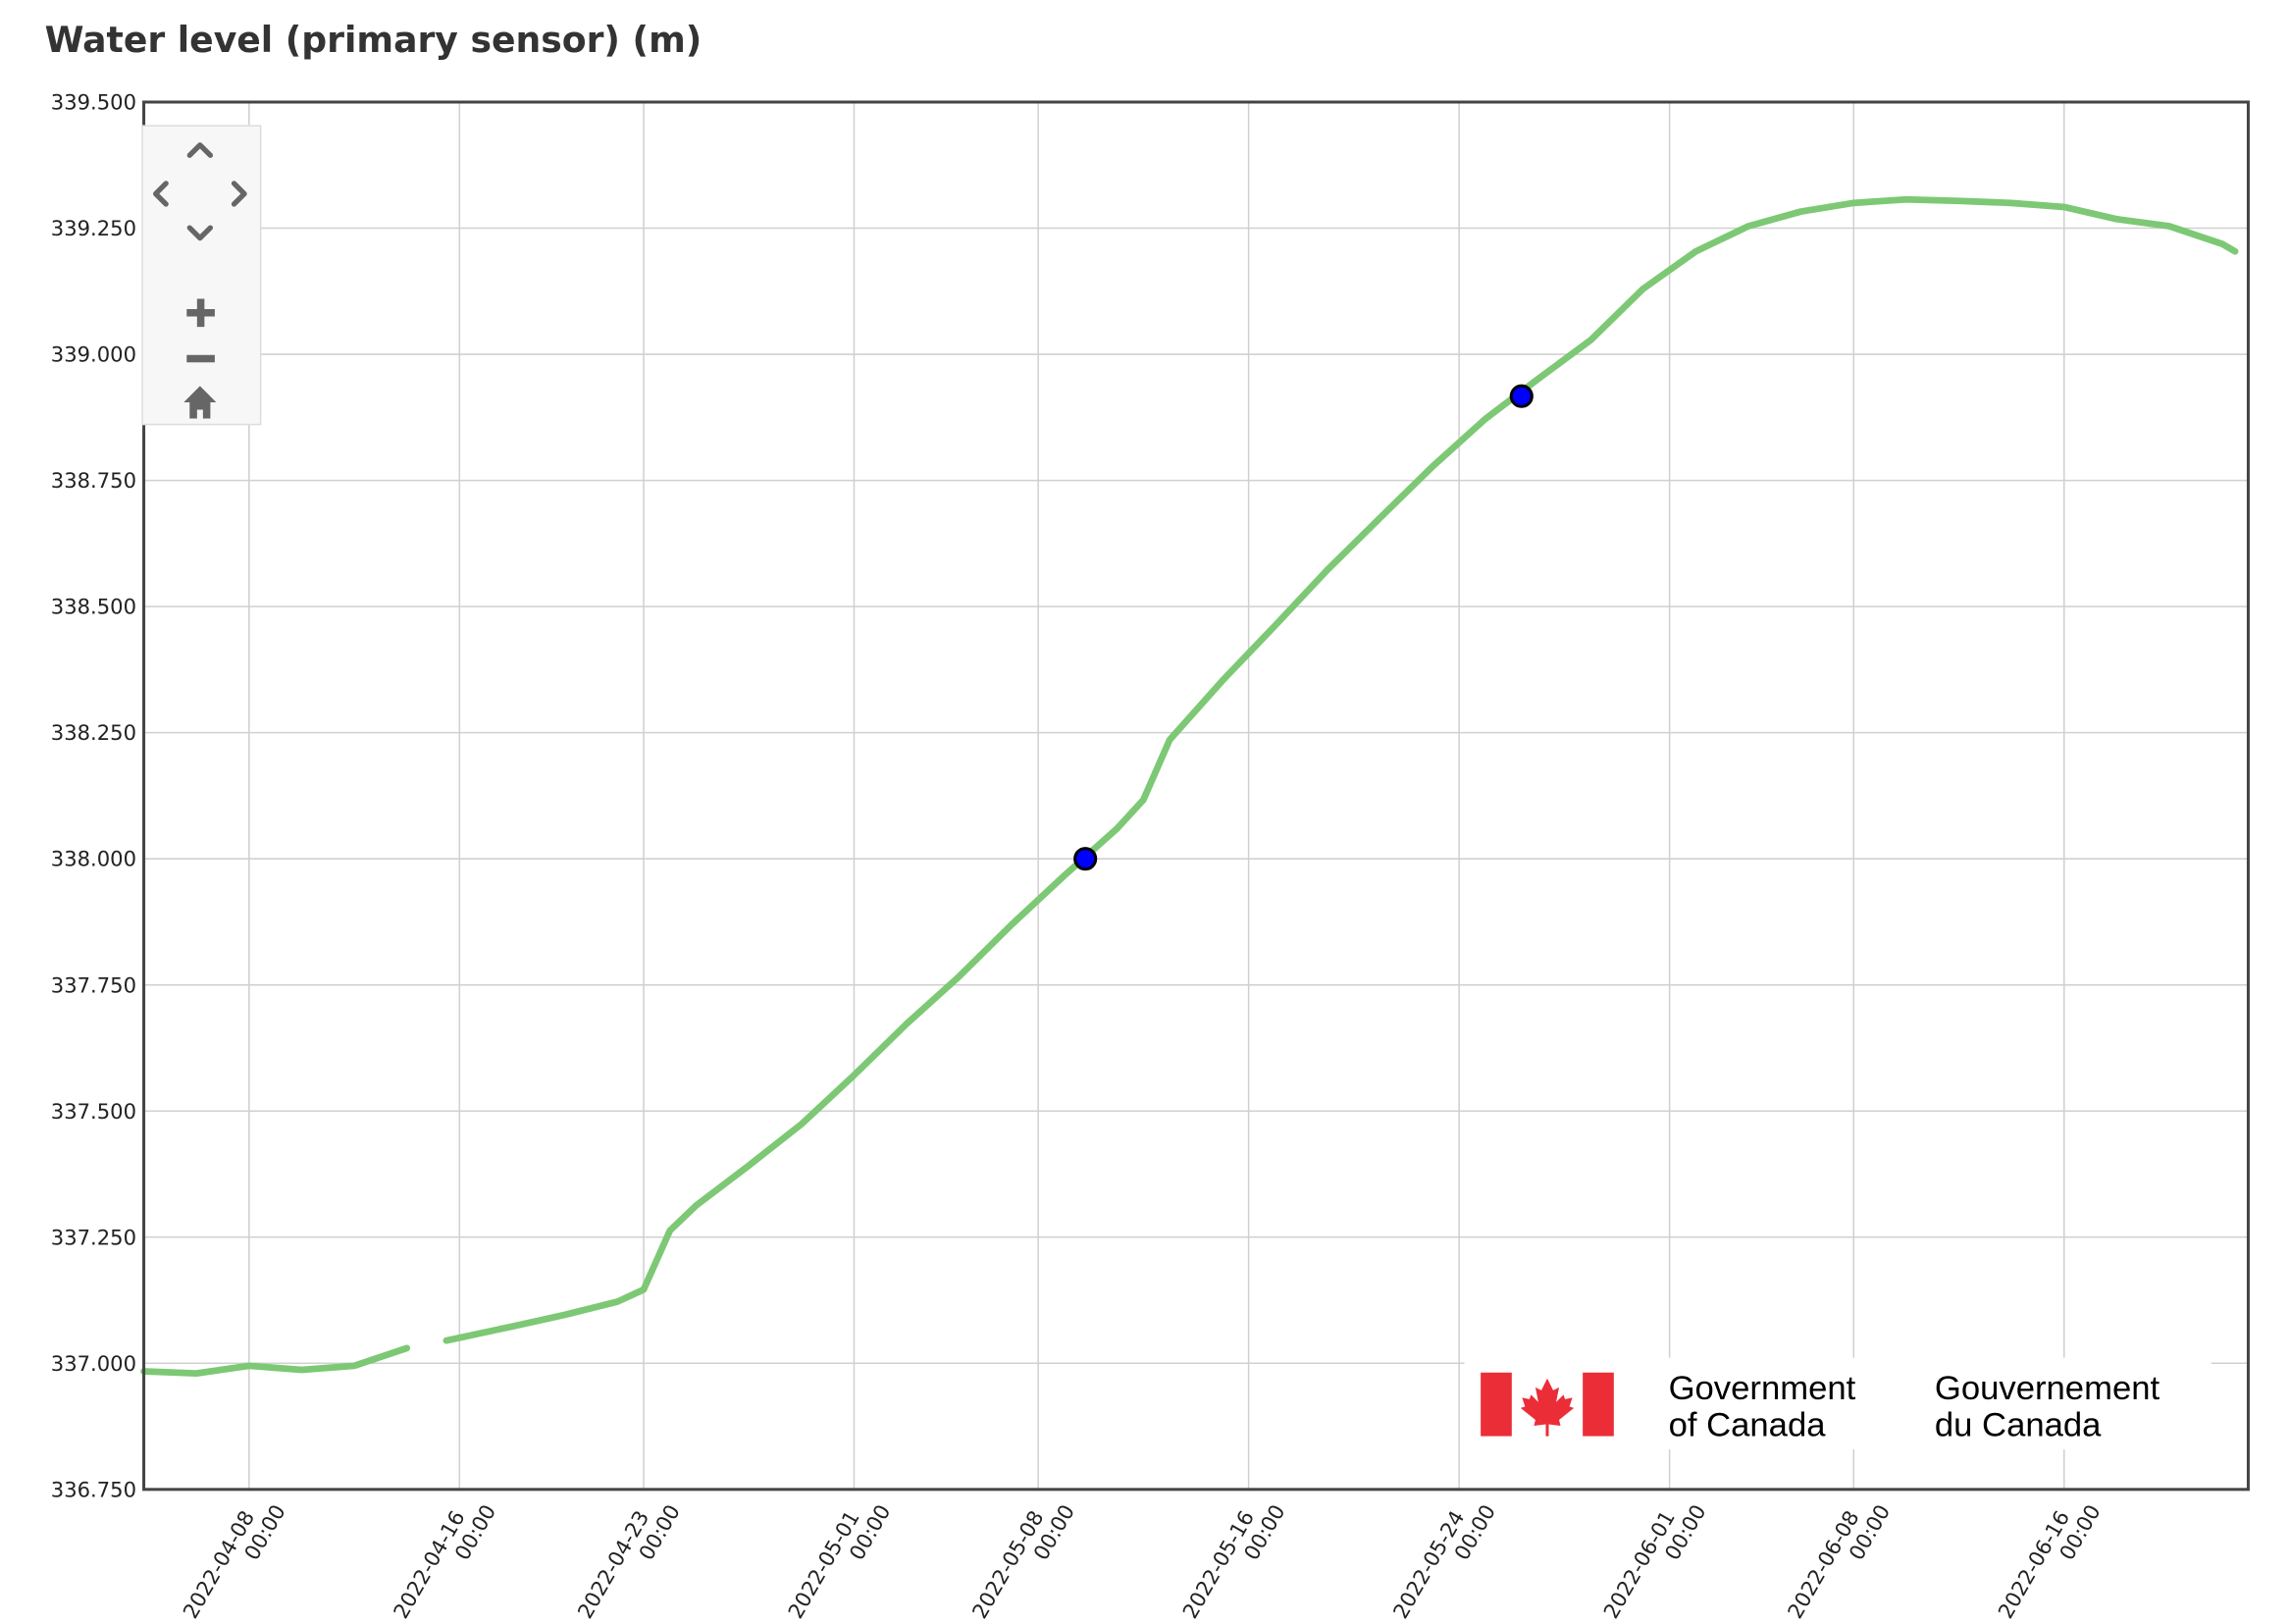 The width and height of the screenshot is (2290, 1624). I want to click on pan-up, so click(200, 150).